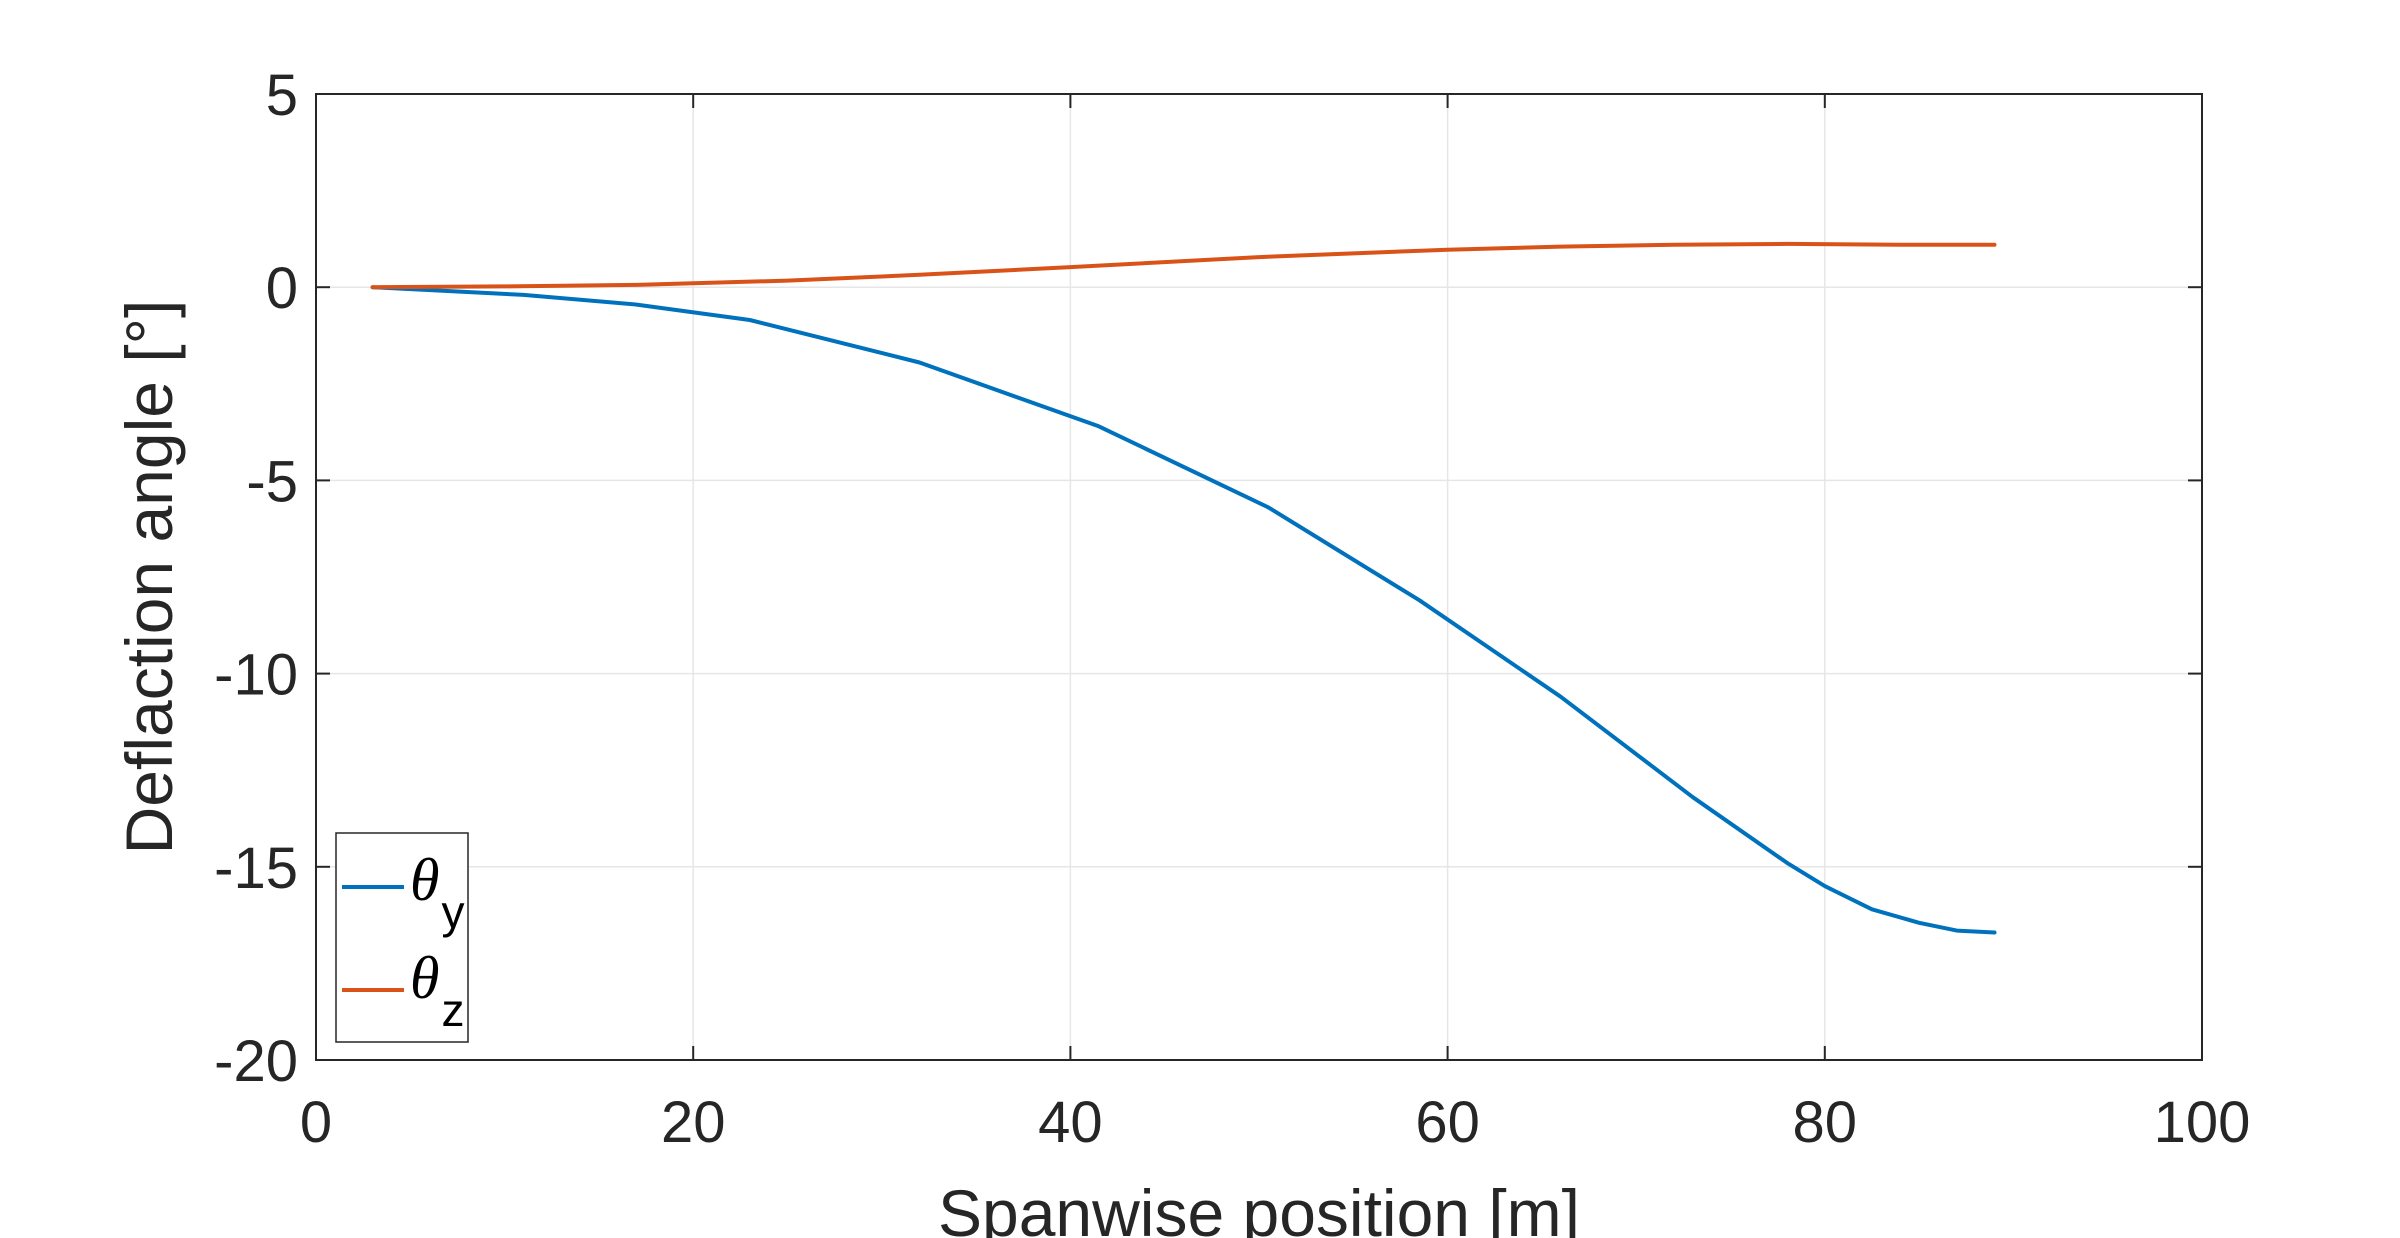 The width and height of the screenshot is (2400, 1238). What do you see at coordinates (282, 288) in the screenshot?
I see `y-tick-label: 0` at bounding box center [282, 288].